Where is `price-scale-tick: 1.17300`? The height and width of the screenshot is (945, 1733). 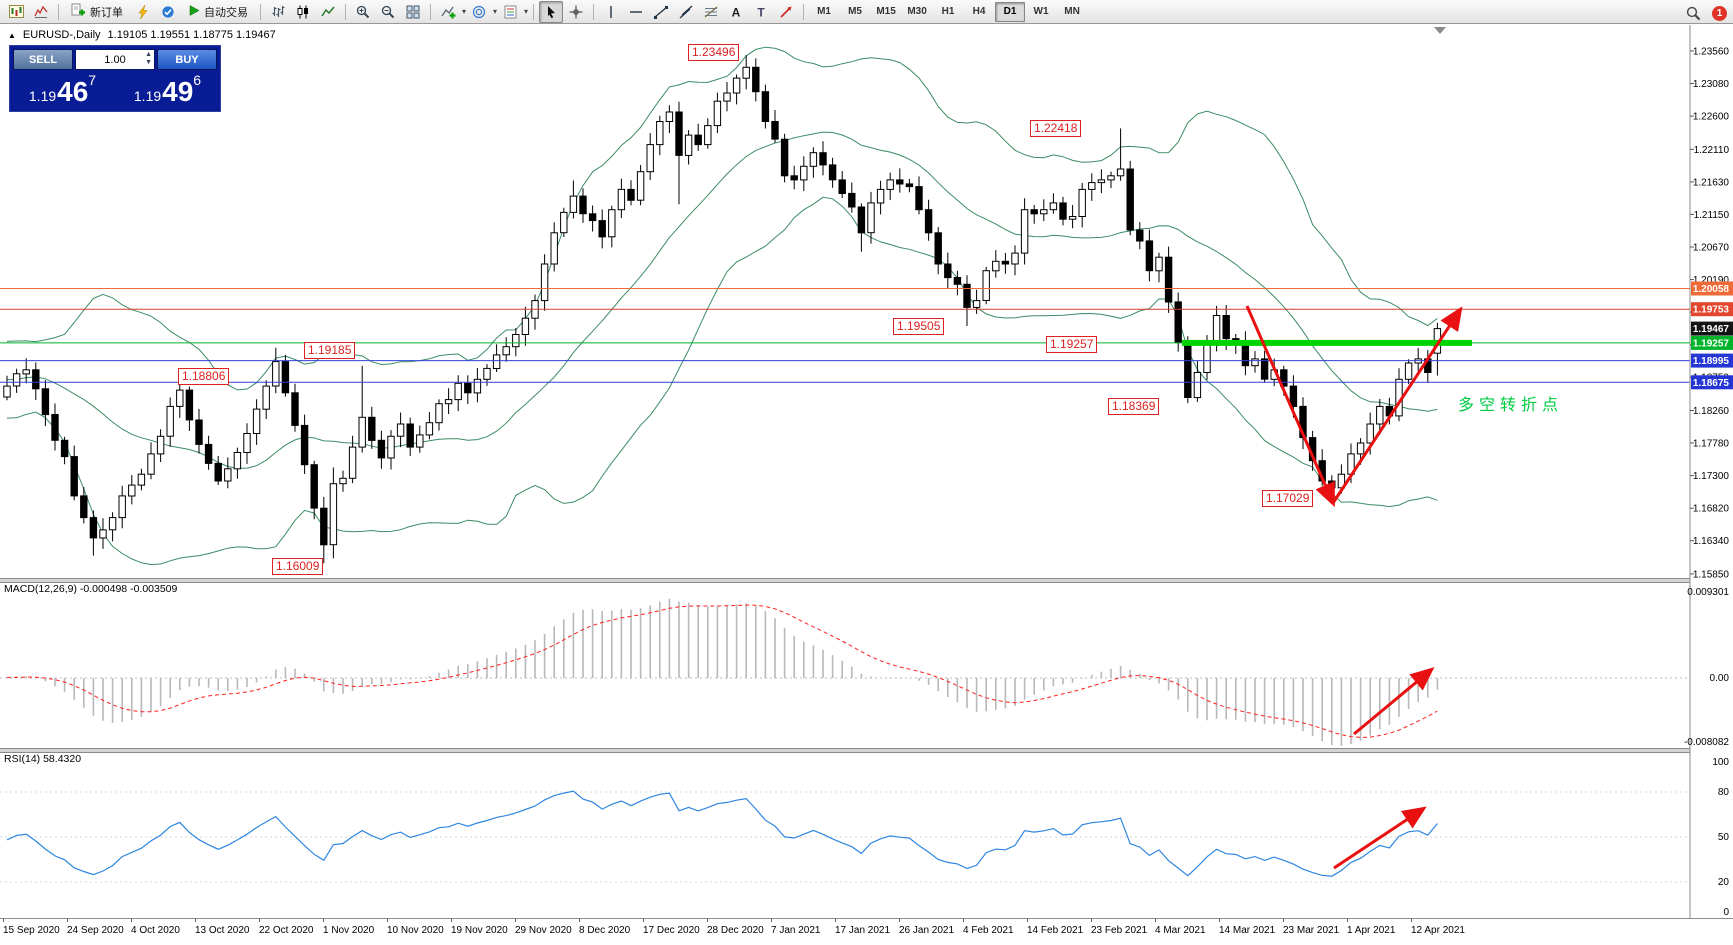
price-scale-tick: 1.17300 is located at coordinates (1711, 476).